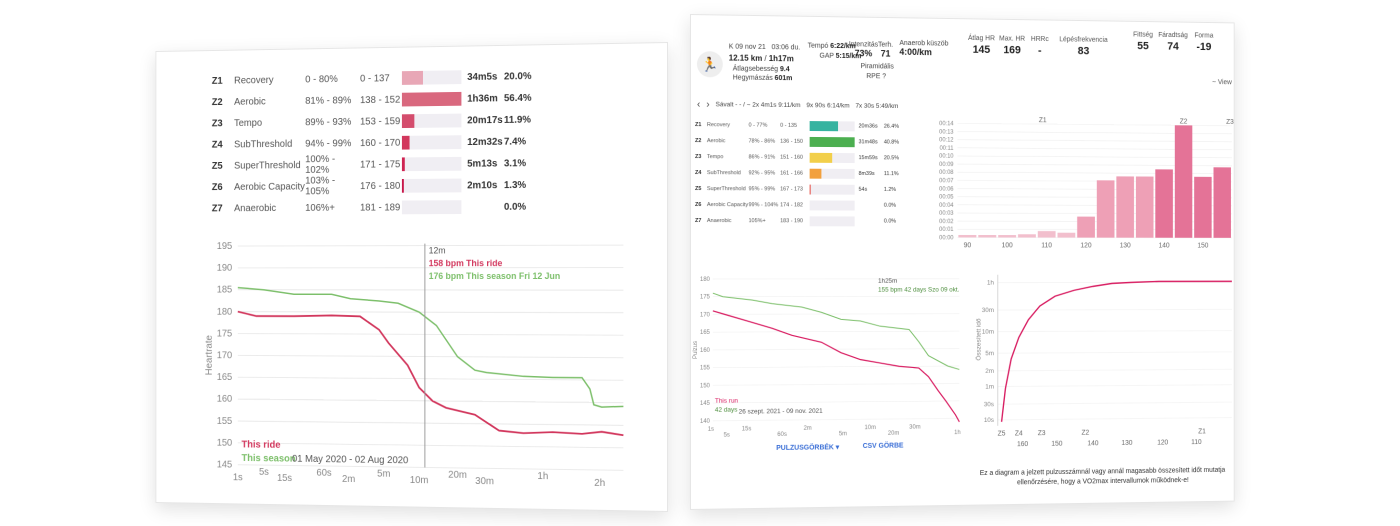  I want to click on left-zone-row-z7: Z7 Anaerobic 106%+ 181 - 189 0.0%, so click(413, 207).